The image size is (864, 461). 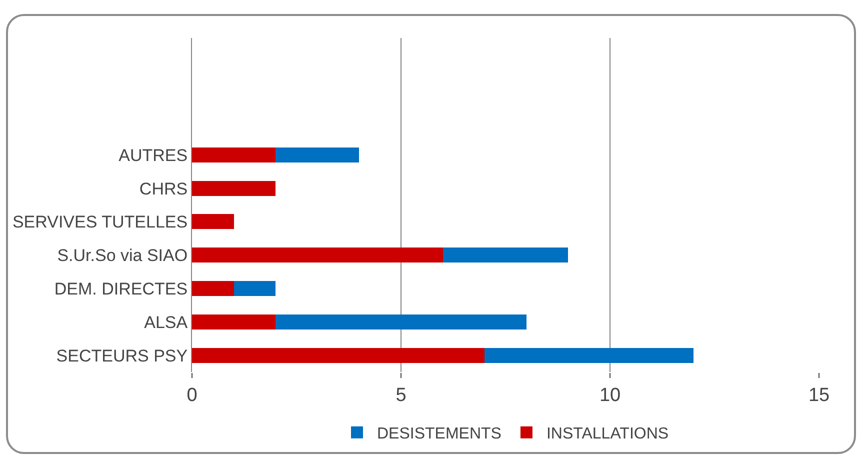 I want to click on y-tick-label: DEM. DIRECTES, so click(x=121, y=288).